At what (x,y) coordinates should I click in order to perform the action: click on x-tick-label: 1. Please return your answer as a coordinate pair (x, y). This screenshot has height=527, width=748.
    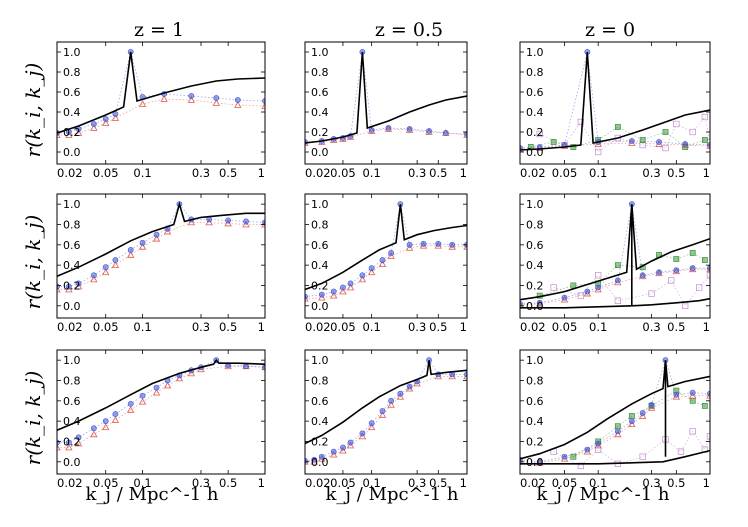
    Looking at the image, I should click on (261, 173).